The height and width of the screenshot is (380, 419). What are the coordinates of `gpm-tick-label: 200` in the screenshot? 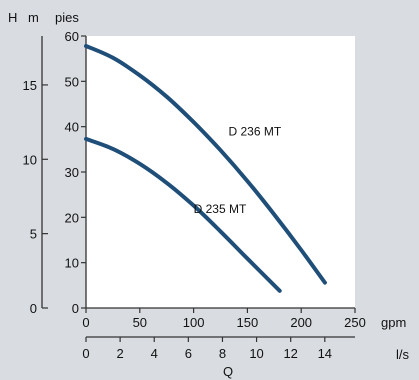 It's located at (301, 322).